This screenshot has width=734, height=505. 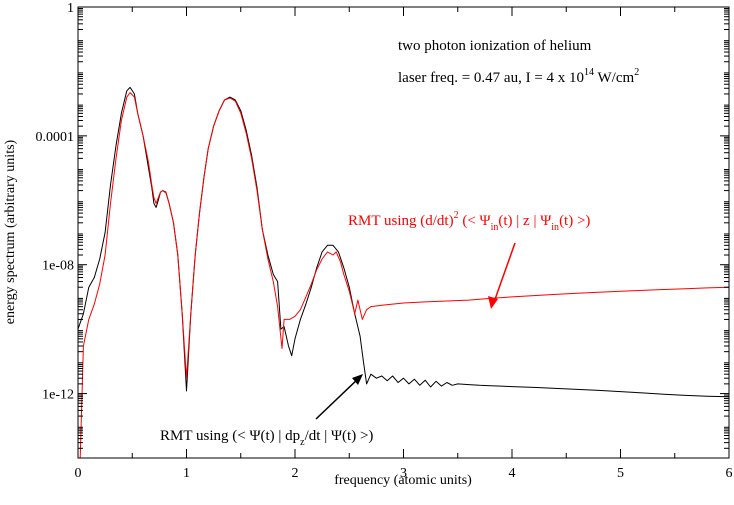 What do you see at coordinates (495, 46) in the screenshot?
I see `title-line-1: two photon ionization of helium` at bounding box center [495, 46].